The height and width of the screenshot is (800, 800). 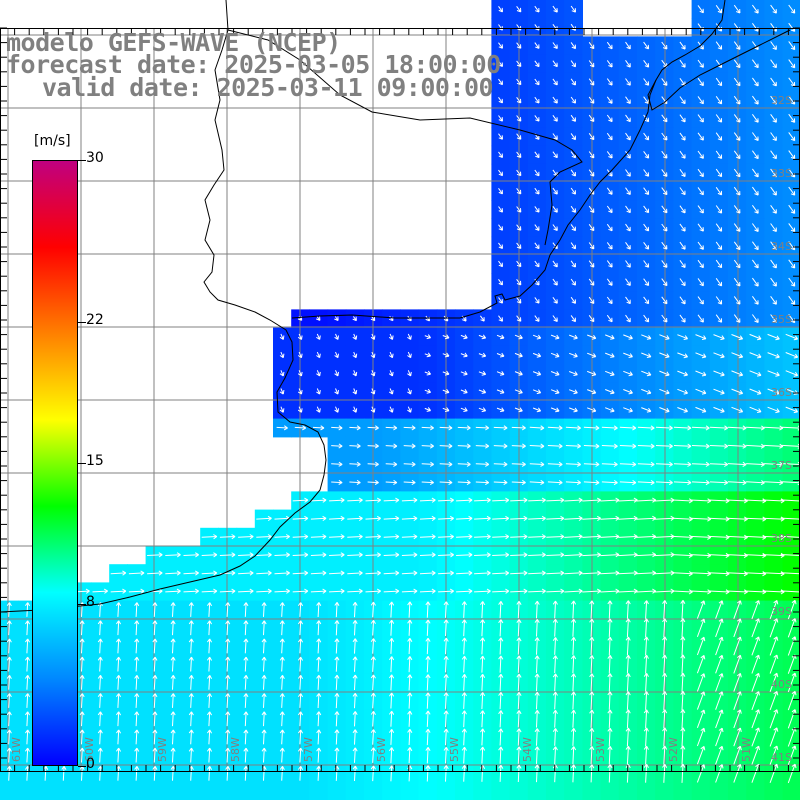 I want to click on colorbar-tick-mark, so click(x=82, y=766).